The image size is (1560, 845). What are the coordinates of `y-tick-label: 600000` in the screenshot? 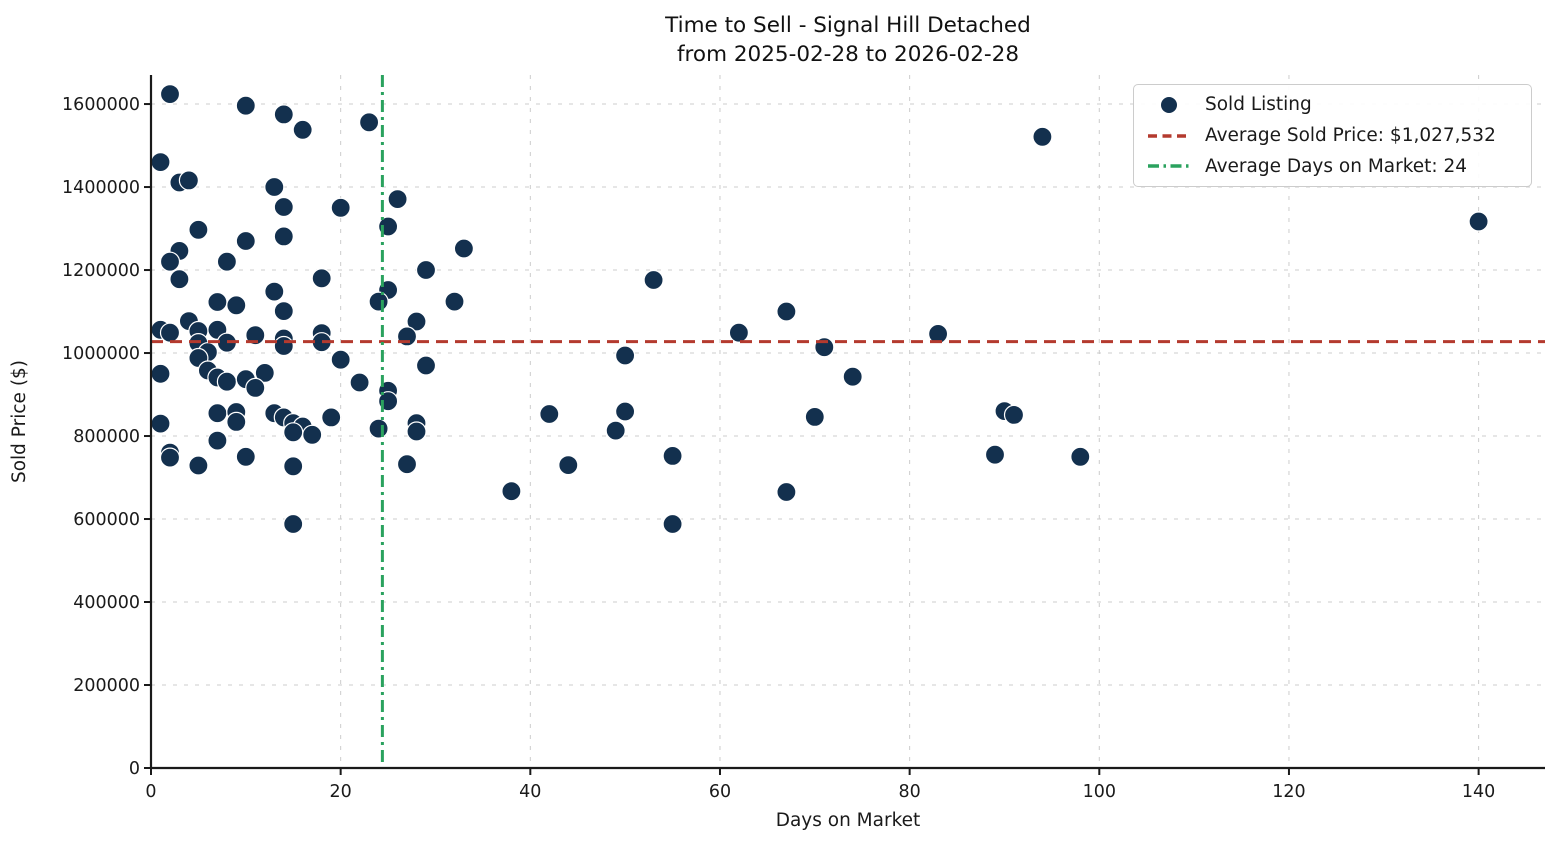 It's located at (106, 520).